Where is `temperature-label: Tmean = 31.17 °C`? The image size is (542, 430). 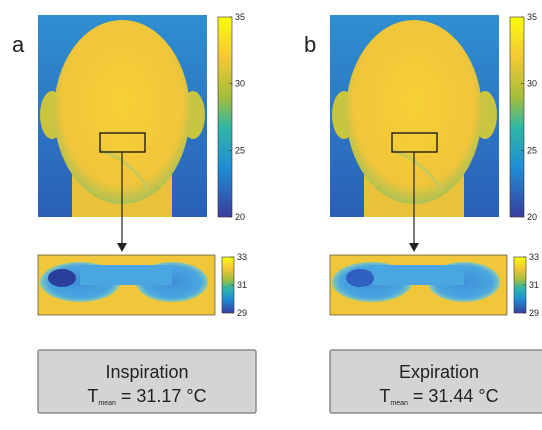
temperature-label: Tmean = 31.17 °C is located at coordinates (146, 396).